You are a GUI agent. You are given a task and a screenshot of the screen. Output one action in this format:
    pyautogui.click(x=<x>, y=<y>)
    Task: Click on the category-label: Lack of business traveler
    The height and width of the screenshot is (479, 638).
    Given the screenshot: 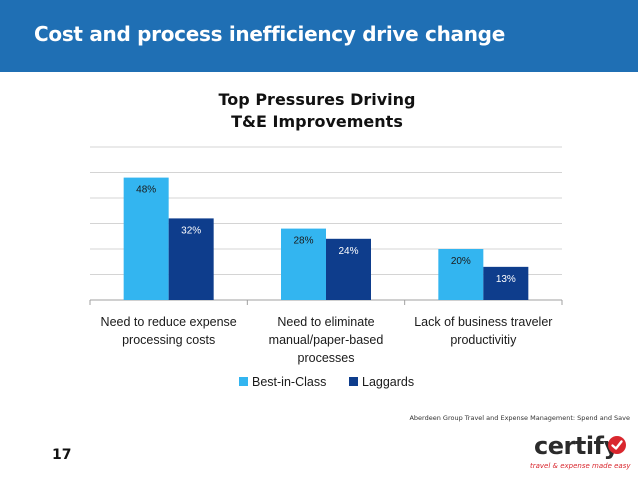 What is the action you would take?
    pyautogui.click(x=483, y=322)
    